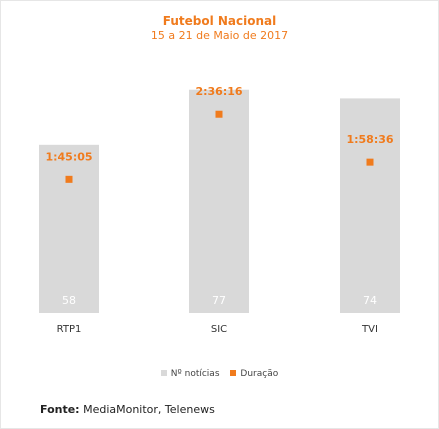 The image size is (439, 429). I want to click on legend-item-news-count: Nº notícias, so click(190, 374).